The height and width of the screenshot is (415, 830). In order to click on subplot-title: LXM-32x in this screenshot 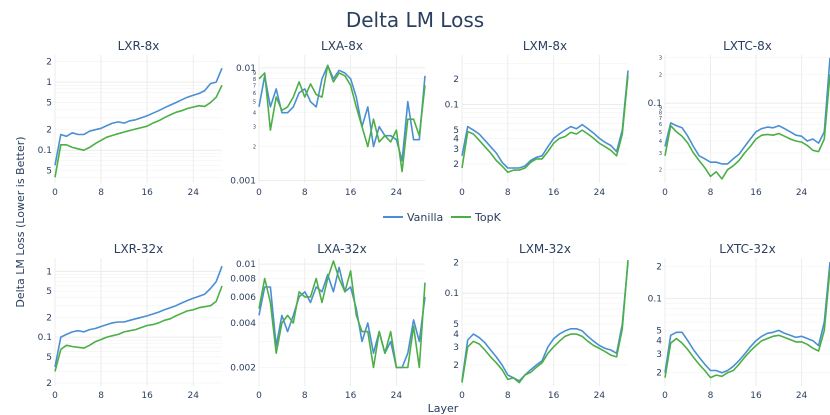, I will do `click(545, 249)`.